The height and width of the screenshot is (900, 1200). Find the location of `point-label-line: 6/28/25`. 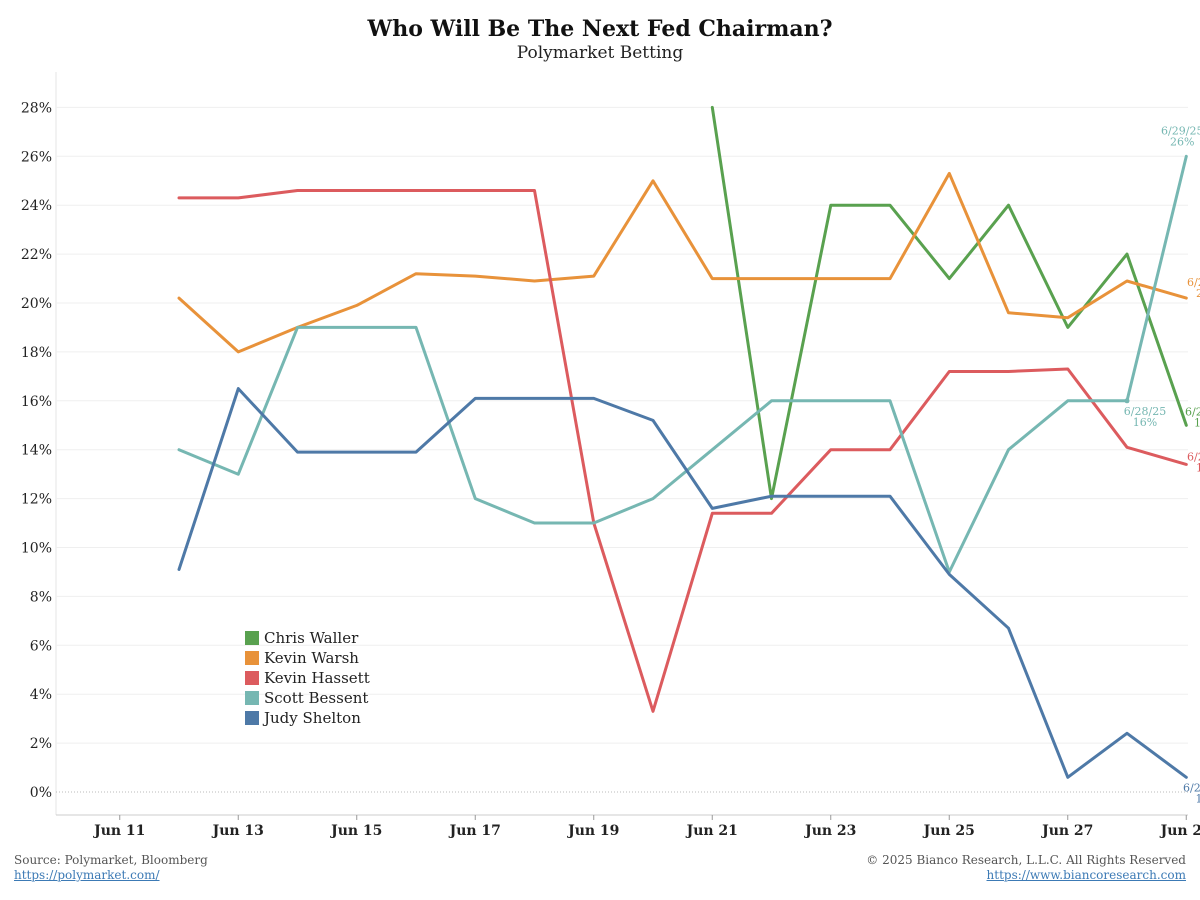

point-label-line: 6/28/25 is located at coordinates (1145, 411).